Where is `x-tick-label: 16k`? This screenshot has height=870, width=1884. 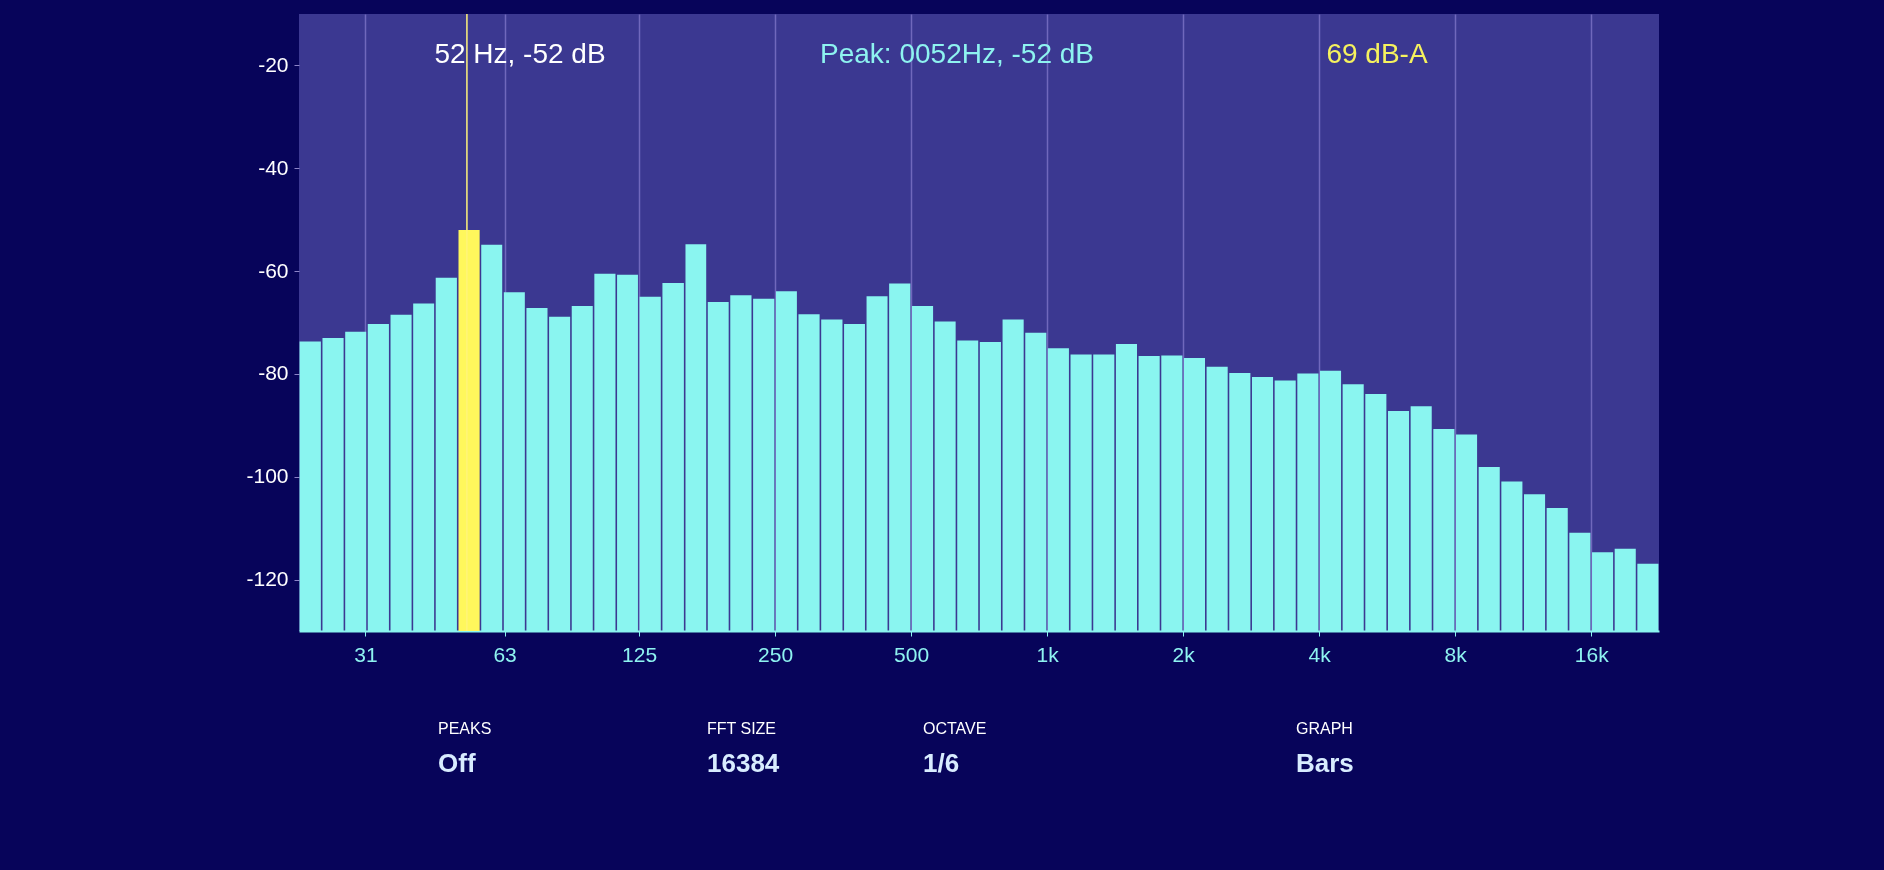
x-tick-label: 16k is located at coordinates (1592, 654).